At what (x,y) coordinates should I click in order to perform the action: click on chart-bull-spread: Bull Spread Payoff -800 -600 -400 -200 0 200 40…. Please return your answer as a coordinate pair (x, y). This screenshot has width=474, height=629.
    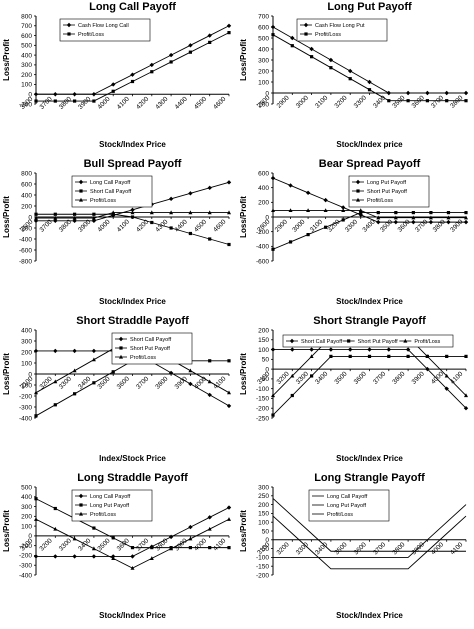
    Looking at the image, I should click on (117, 232).